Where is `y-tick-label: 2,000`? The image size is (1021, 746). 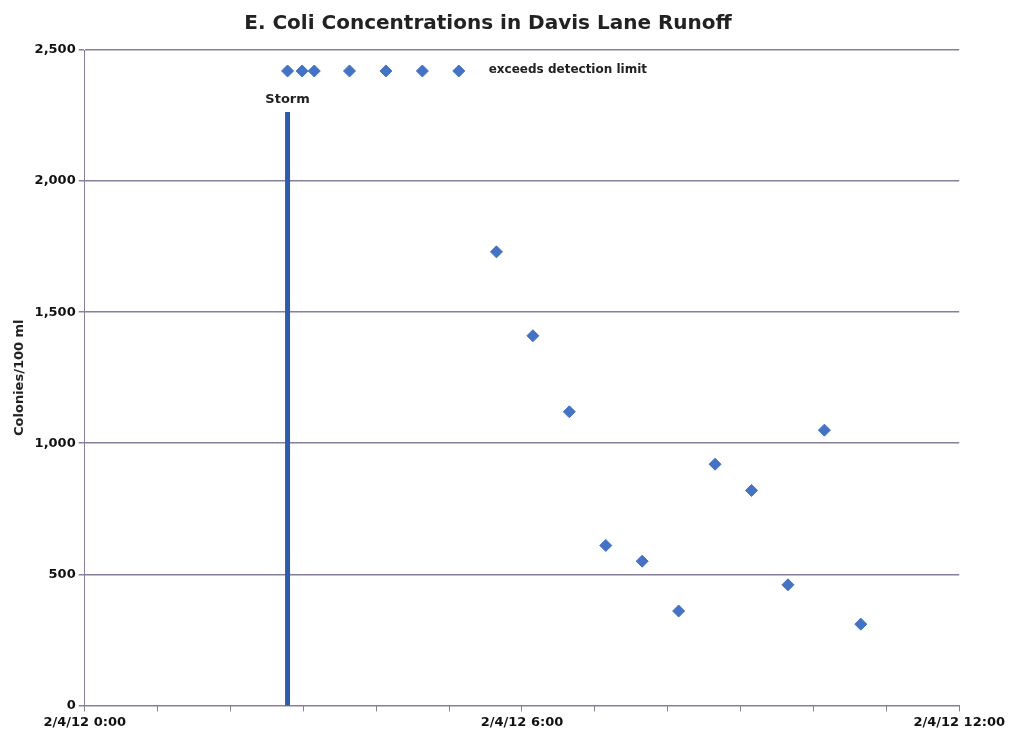
y-tick-label: 2,000 is located at coordinates (55, 180).